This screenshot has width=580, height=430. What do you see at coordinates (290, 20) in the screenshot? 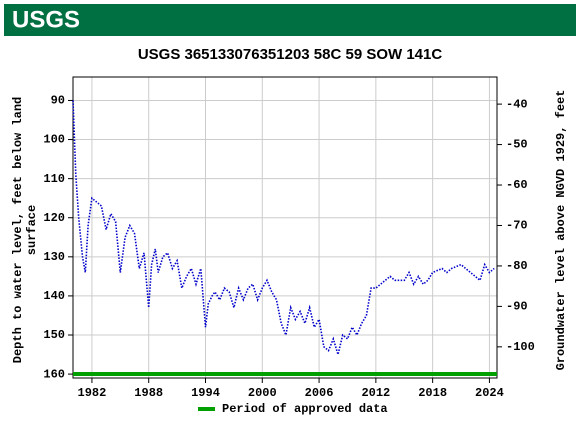
I see `header-bar` at bounding box center [290, 20].